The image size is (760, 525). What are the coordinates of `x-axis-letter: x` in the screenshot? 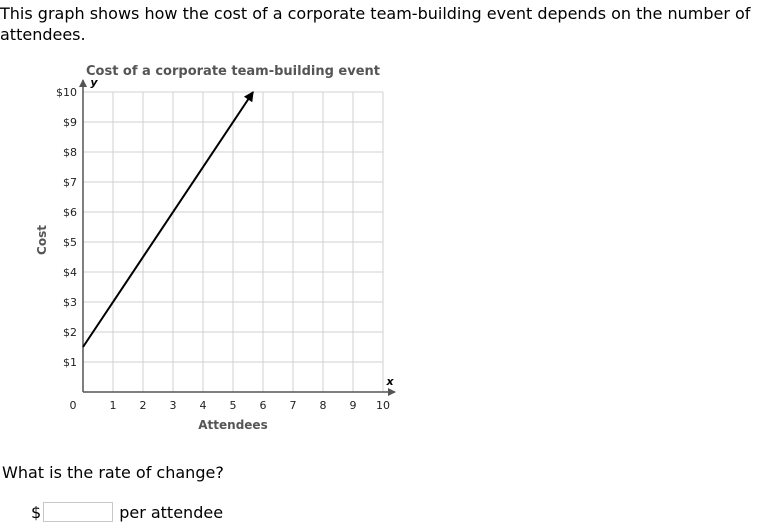 It's located at (389, 381).